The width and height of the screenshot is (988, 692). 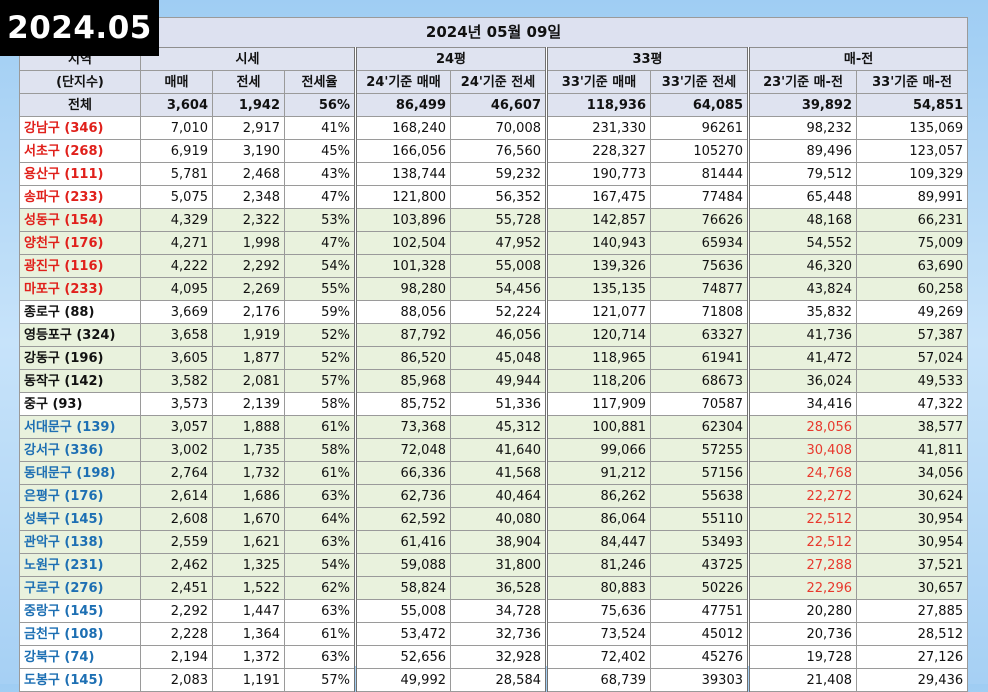 I want to click on table-cell: 58%, so click(x=320, y=404).